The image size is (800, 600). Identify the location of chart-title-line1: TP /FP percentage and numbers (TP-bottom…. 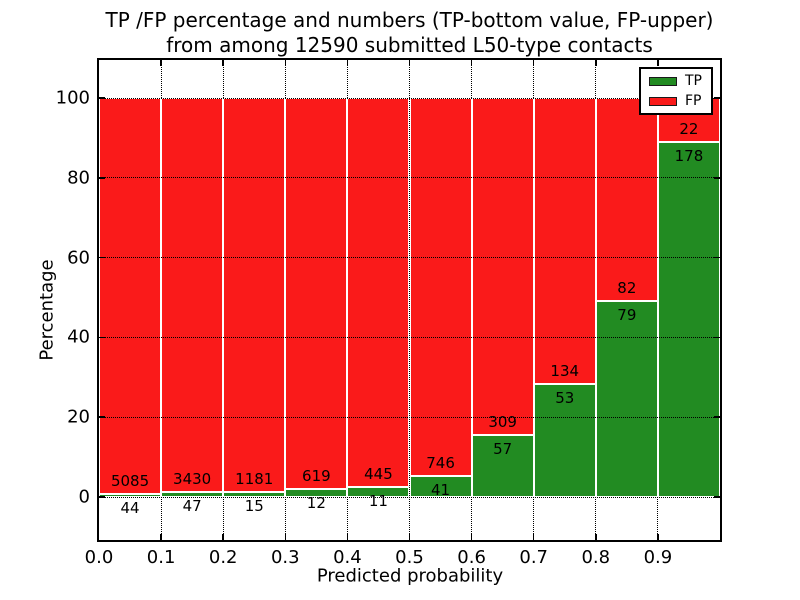
(409, 20).